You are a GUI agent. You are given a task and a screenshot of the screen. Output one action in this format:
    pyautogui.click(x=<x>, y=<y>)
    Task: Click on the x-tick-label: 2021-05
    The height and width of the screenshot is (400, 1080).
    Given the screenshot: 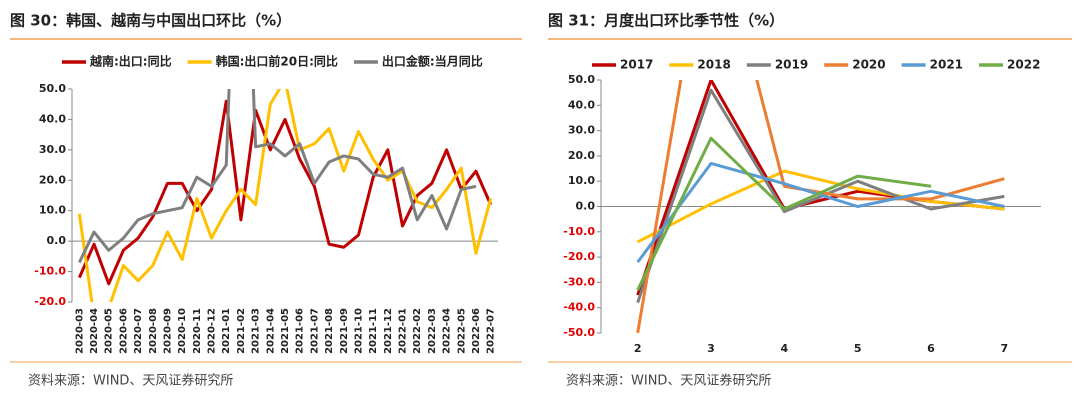 What is the action you would take?
    pyautogui.click(x=285, y=331)
    